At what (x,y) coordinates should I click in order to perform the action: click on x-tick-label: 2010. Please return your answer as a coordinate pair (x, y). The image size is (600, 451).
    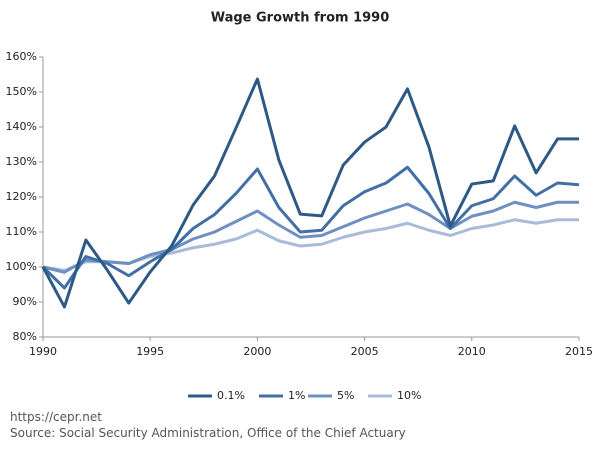
    Looking at the image, I should click on (472, 351).